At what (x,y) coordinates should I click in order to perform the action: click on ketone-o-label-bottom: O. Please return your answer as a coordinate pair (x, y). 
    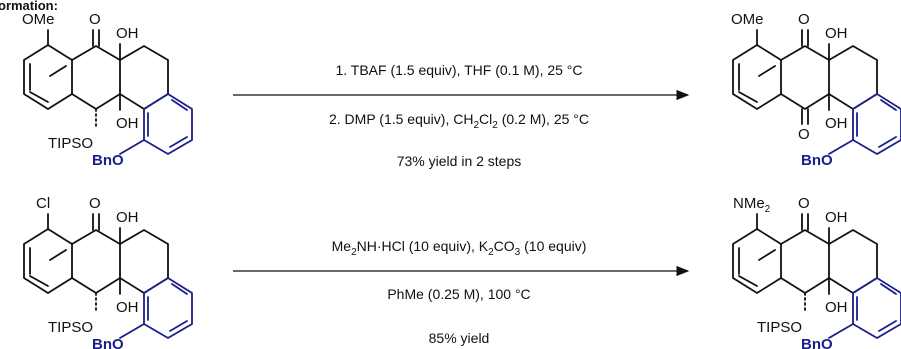
    Looking at the image, I should click on (804, 134).